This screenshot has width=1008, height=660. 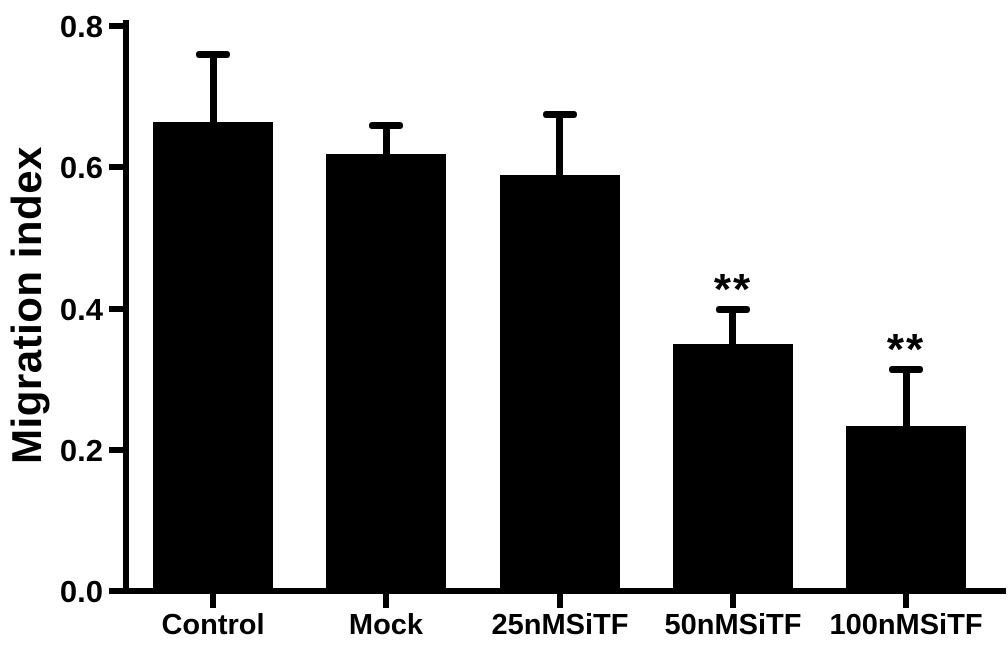 What do you see at coordinates (386, 374) in the screenshot?
I see `bar-mock` at bounding box center [386, 374].